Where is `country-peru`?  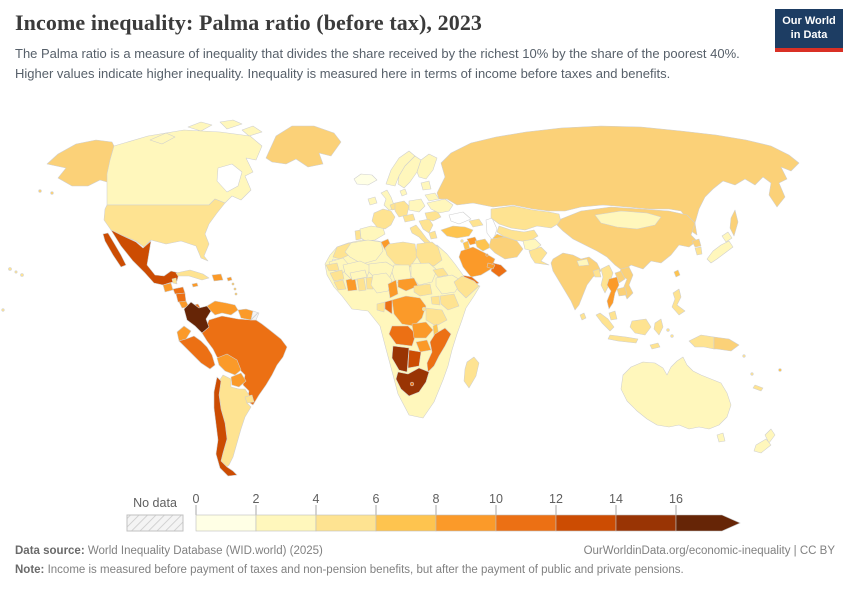 country-peru is located at coordinates (197, 352).